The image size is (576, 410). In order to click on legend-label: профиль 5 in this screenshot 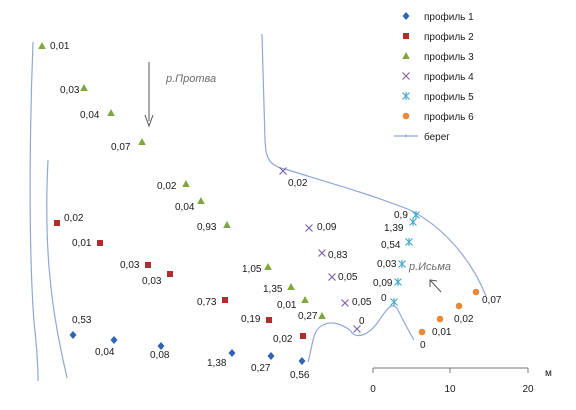, I will do `click(449, 97)`.